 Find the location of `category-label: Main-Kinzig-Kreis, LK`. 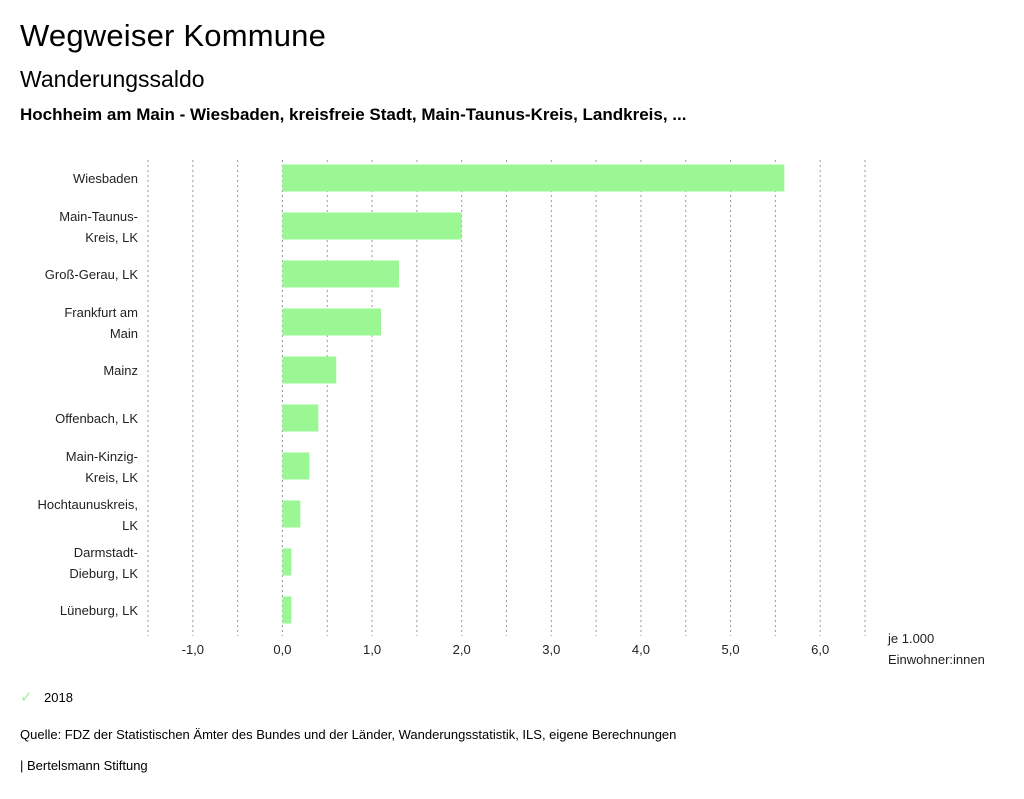

category-label: Main-Kinzig-Kreis, LK is located at coordinates (102, 467).